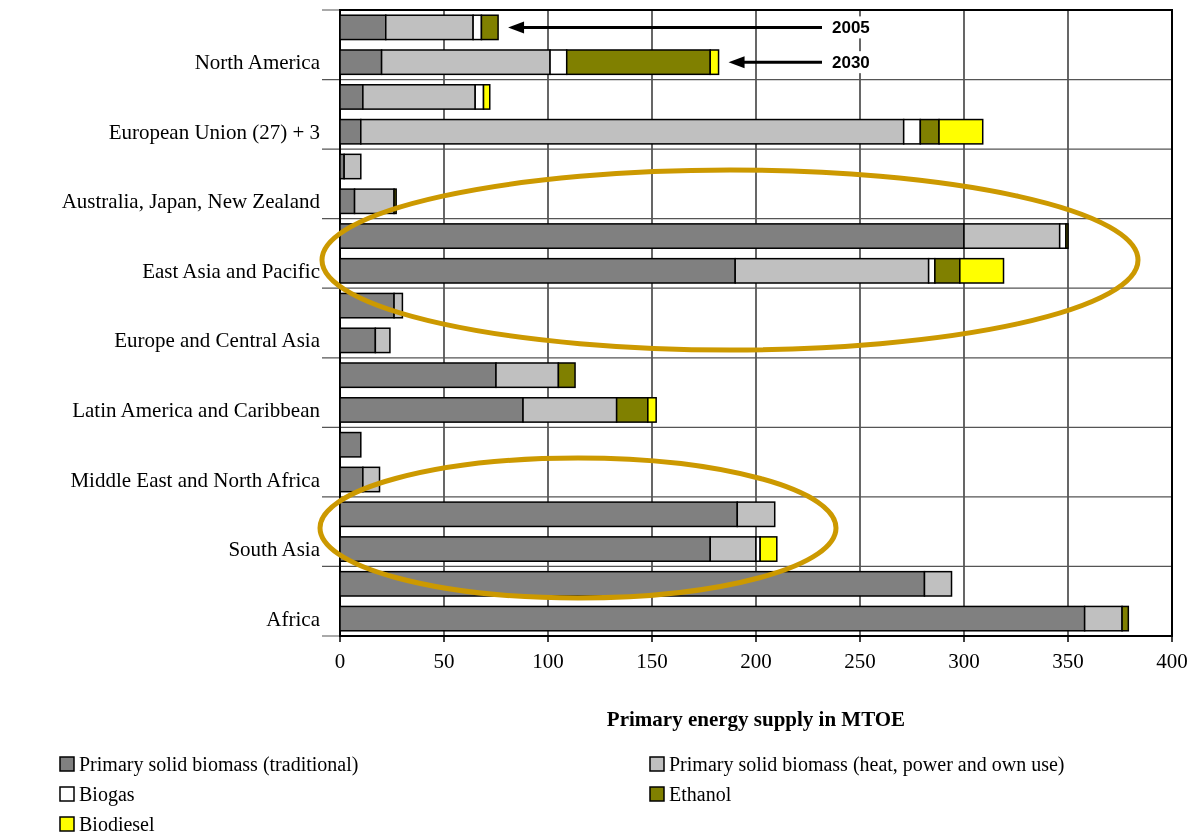  I want to click on annotation: 2030, so click(851, 63).